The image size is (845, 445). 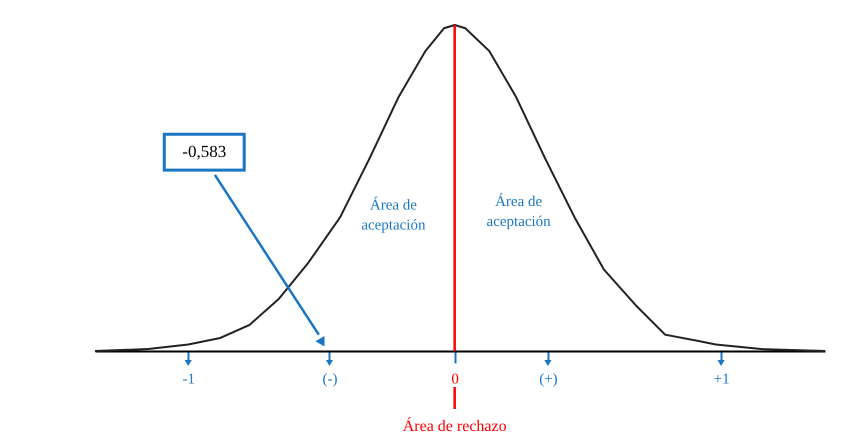 What do you see at coordinates (330, 380) in the screenshot?
I see `x-tick-label: (-)` at bounding box center [330, 380].